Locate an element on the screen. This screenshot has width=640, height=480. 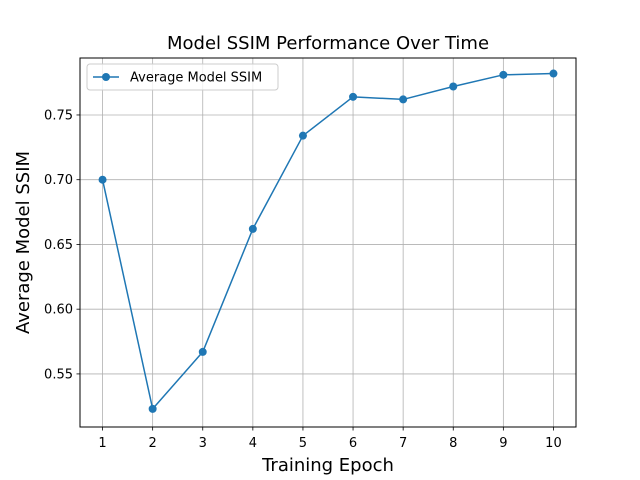
x-tick-label: 9 is located at coordinates (503, 443).